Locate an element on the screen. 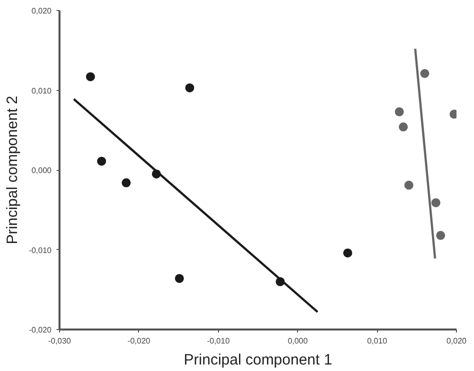 This screenshot has width=474, height=371. x-tick-label: 0,020 is located at coordinates (457, 341).